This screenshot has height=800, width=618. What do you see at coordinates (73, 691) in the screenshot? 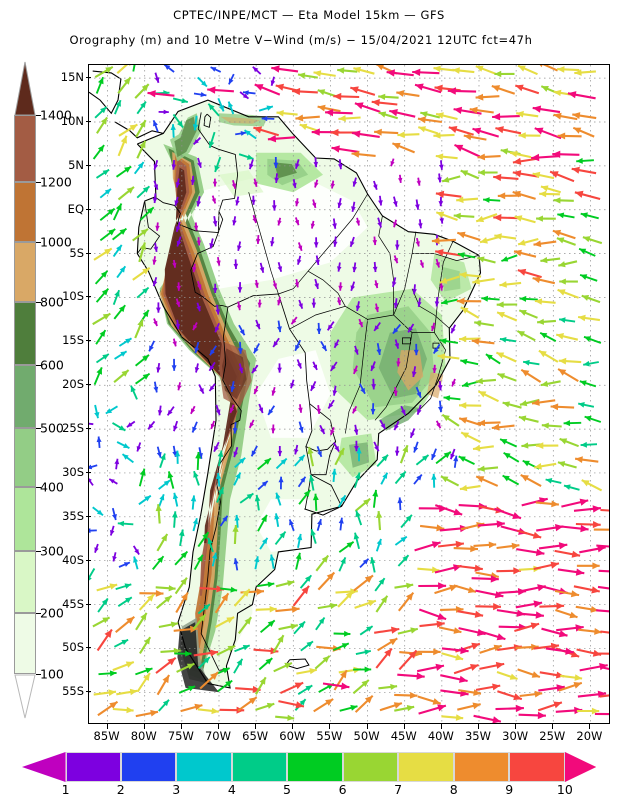
I see `latitude-tick-label: 55S` at bounding box center [73, 691].